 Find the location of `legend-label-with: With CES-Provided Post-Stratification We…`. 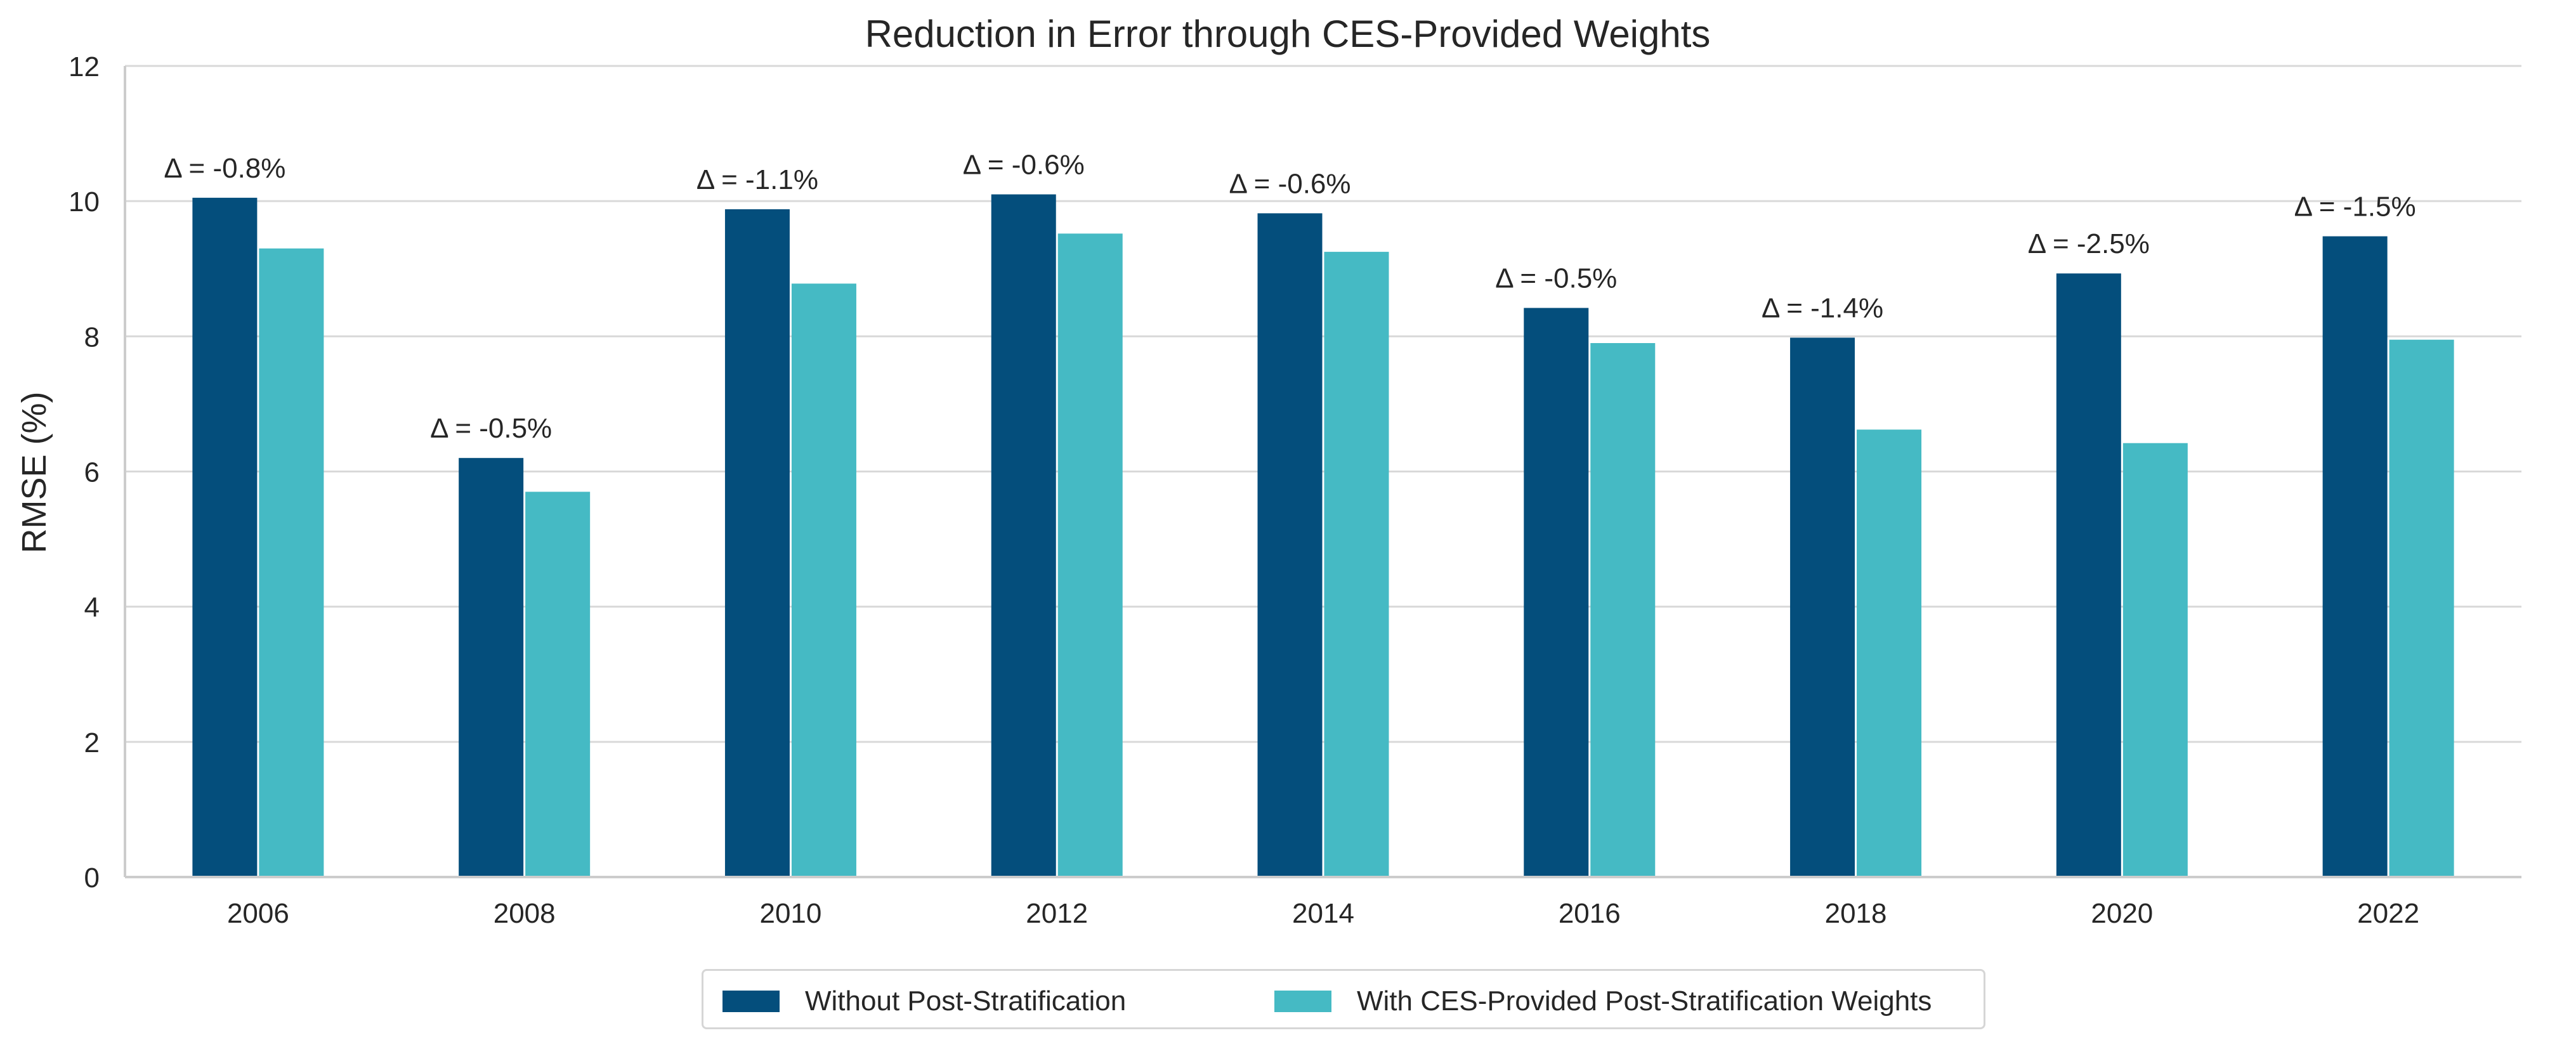

legend-label-with: With CES-Provided Post-Stratification We… is located at coordinates (1644, 1001).